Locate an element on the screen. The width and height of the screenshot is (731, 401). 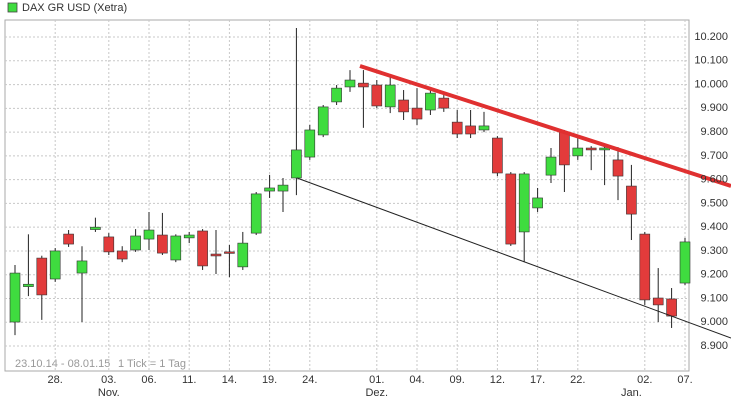
y-tick-label: 9.200 is located at coordinates (714, 275).